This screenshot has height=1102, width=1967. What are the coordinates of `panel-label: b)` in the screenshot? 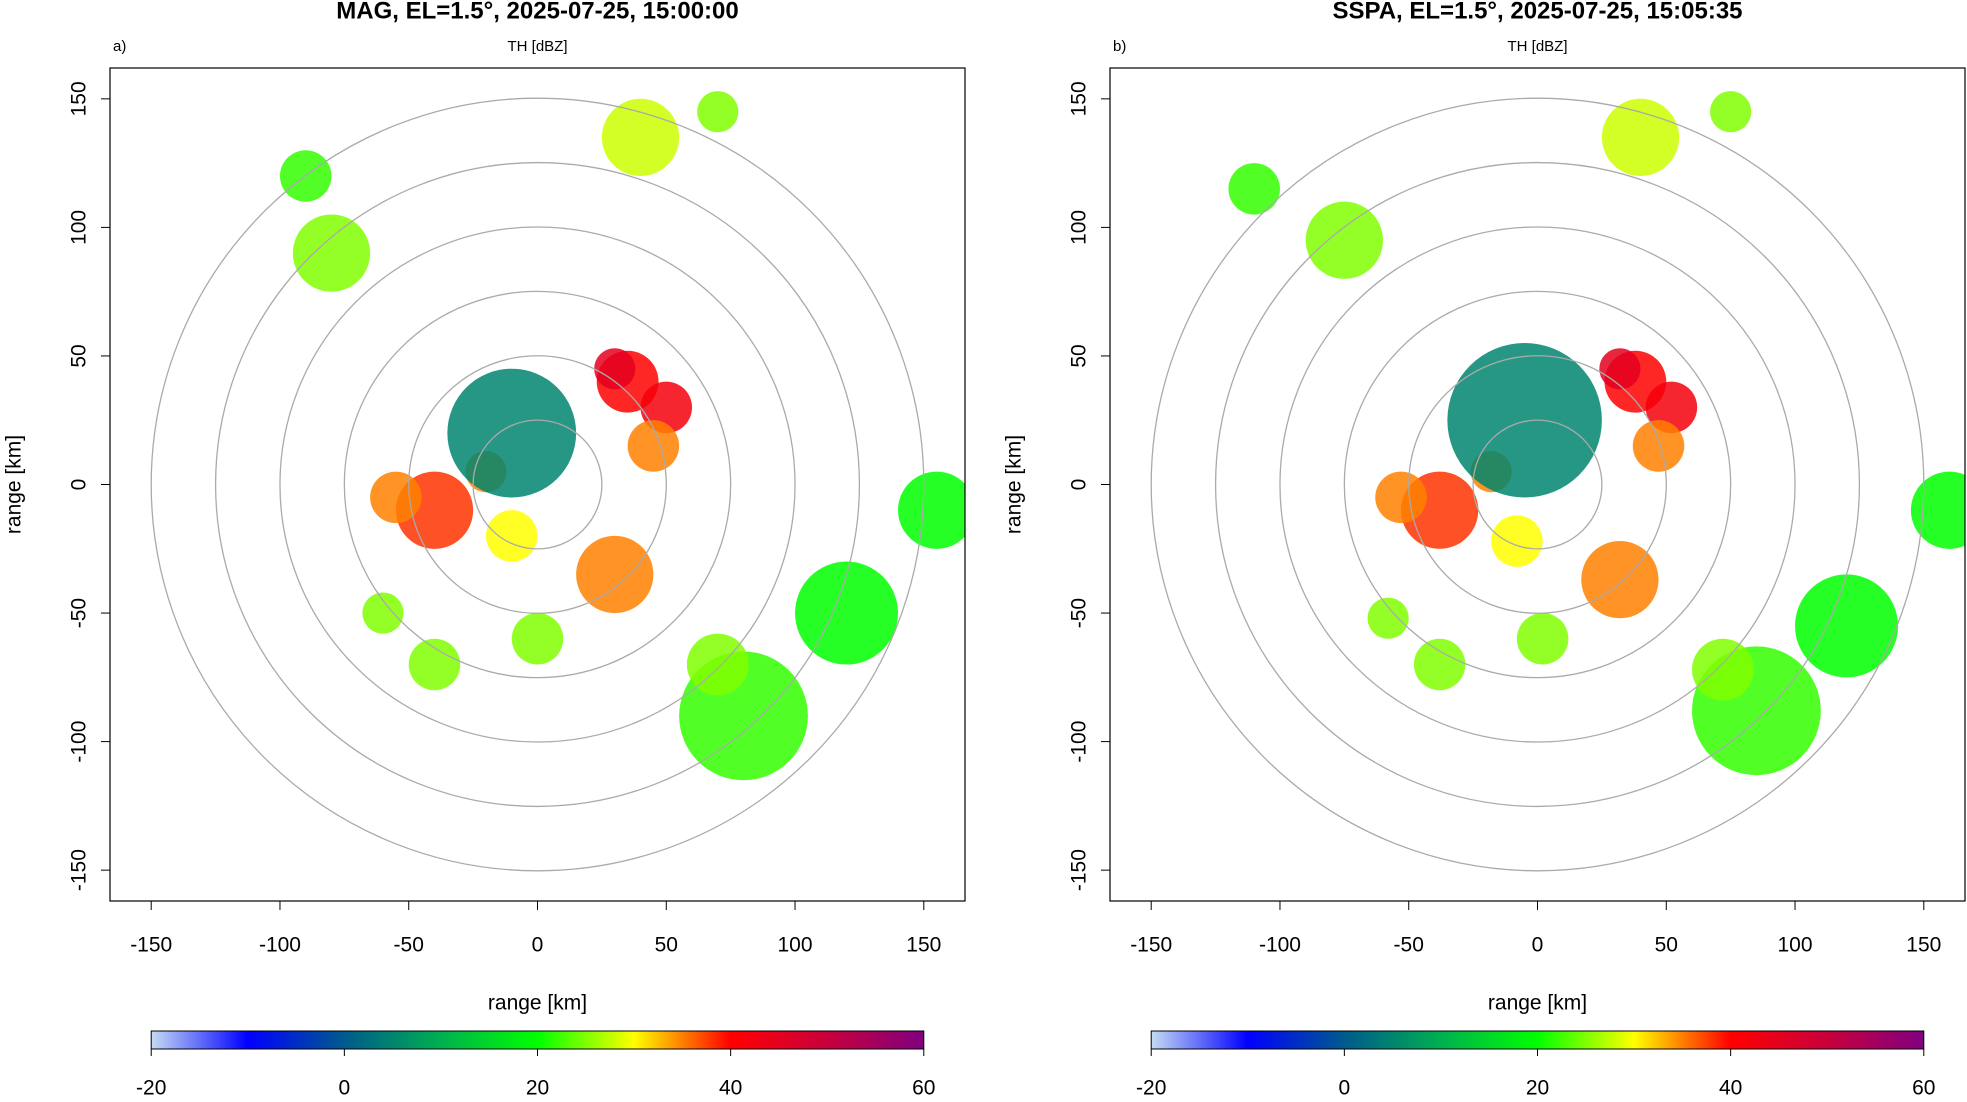 It's located at (1119, 46).